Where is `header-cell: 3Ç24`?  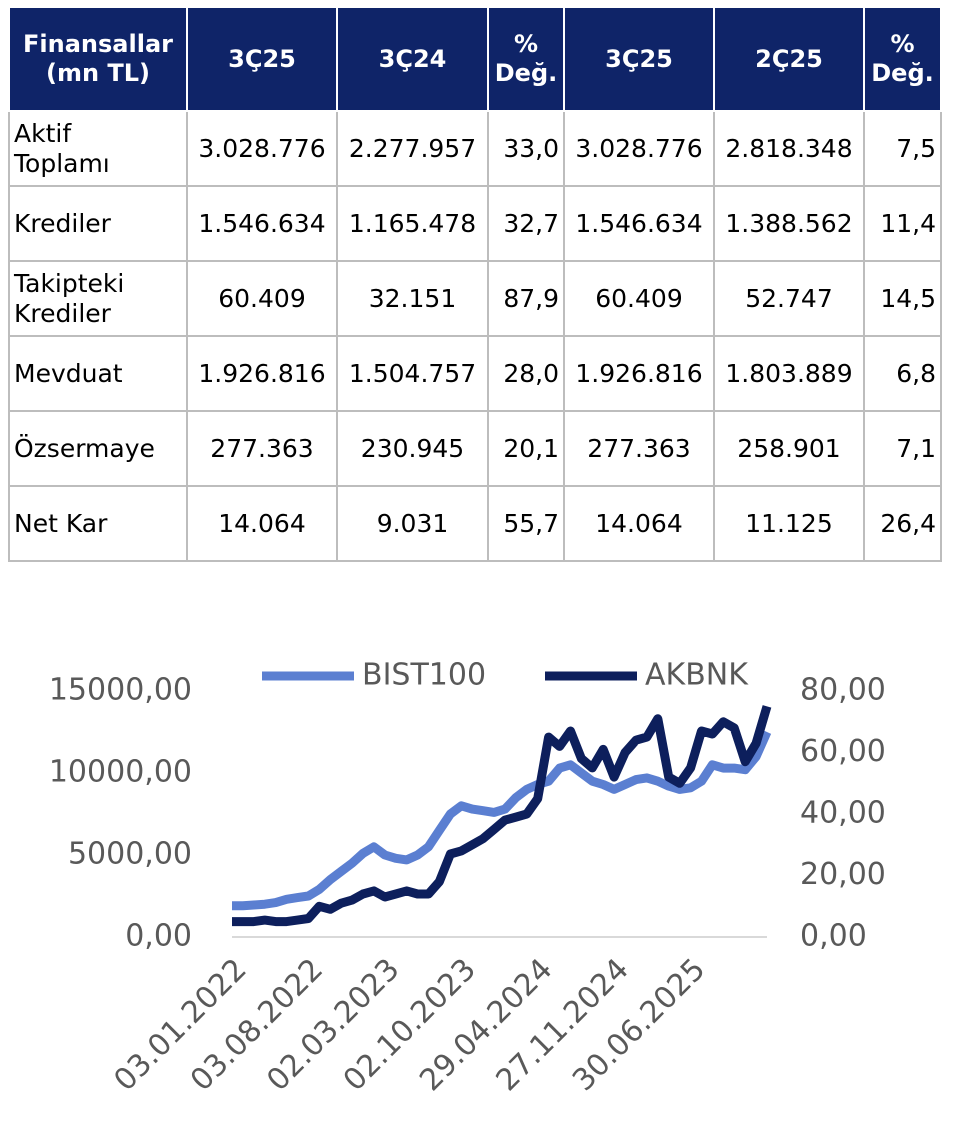
header-cell: 3Ç24 is located at coordinates (412, 59).